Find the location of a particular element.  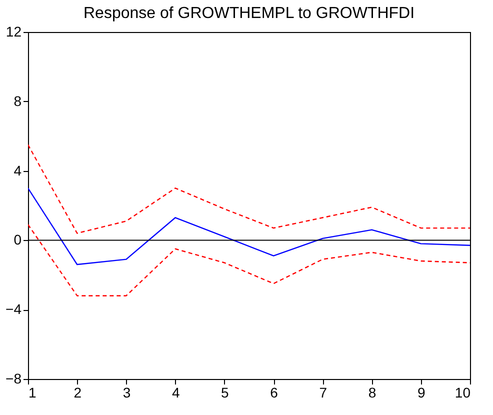

y-tick-label: −8 is located at coordinates (14, 378).